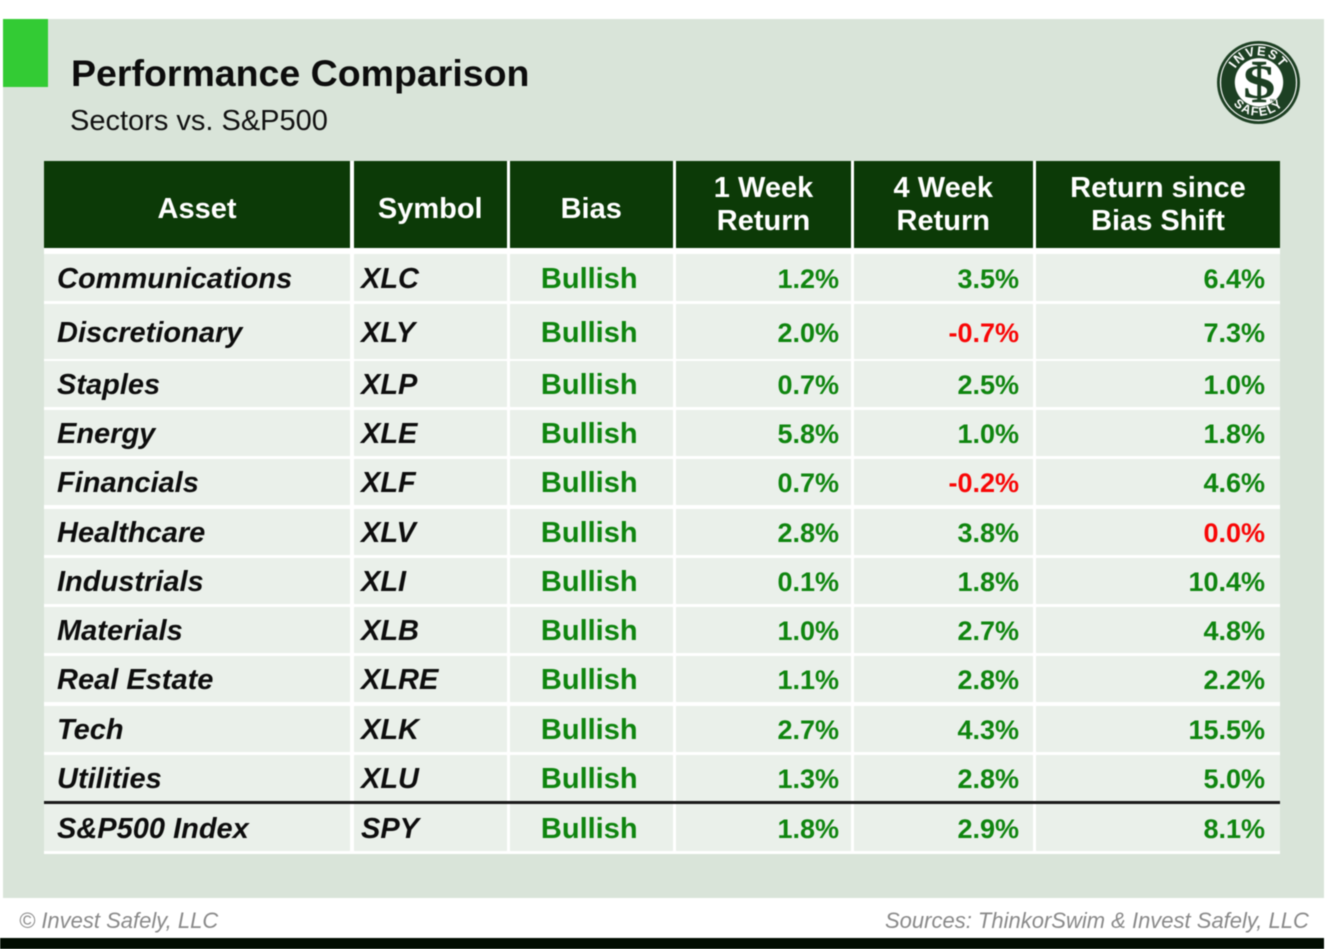 The height and width of the screenshot is (949, 1327). I want to click on svg-text: TM, so click(1272, 100).